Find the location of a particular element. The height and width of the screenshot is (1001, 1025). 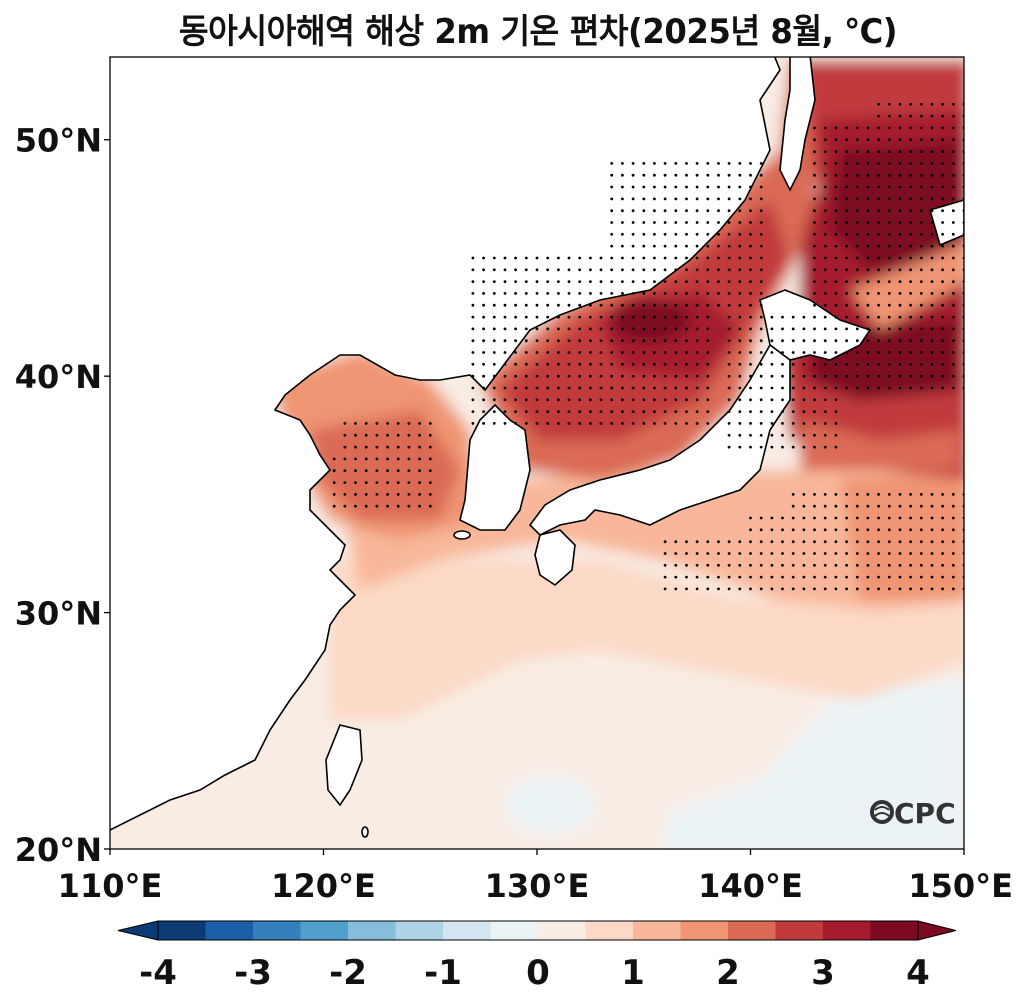

colorbar-tick-label: 1 is located at coordinates (633, 973).